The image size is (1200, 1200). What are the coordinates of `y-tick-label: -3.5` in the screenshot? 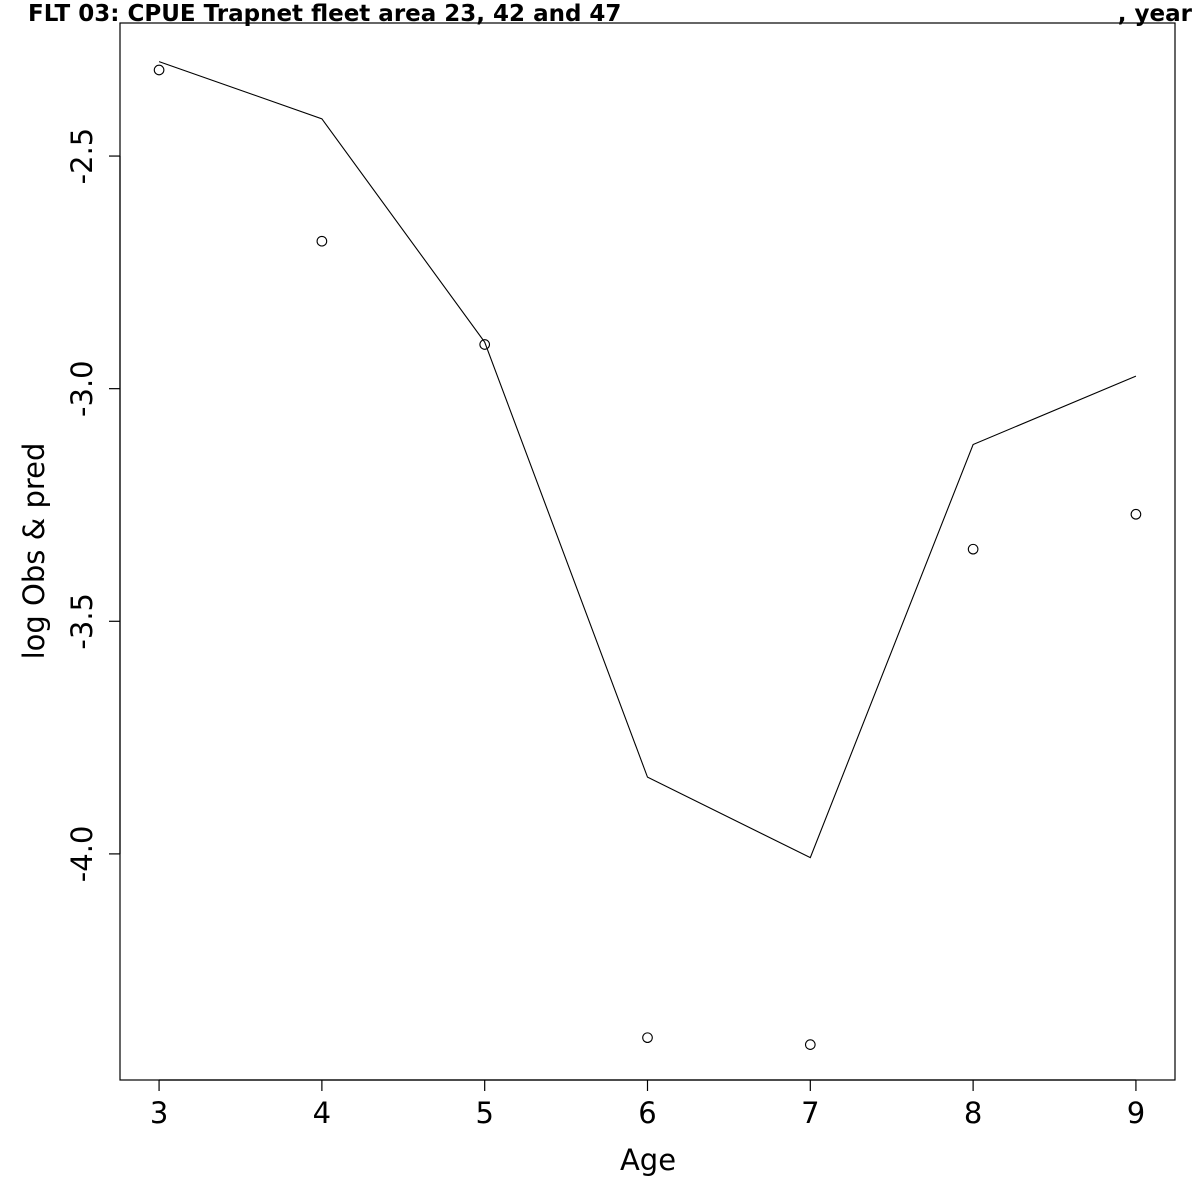 It's located at (82, 621).